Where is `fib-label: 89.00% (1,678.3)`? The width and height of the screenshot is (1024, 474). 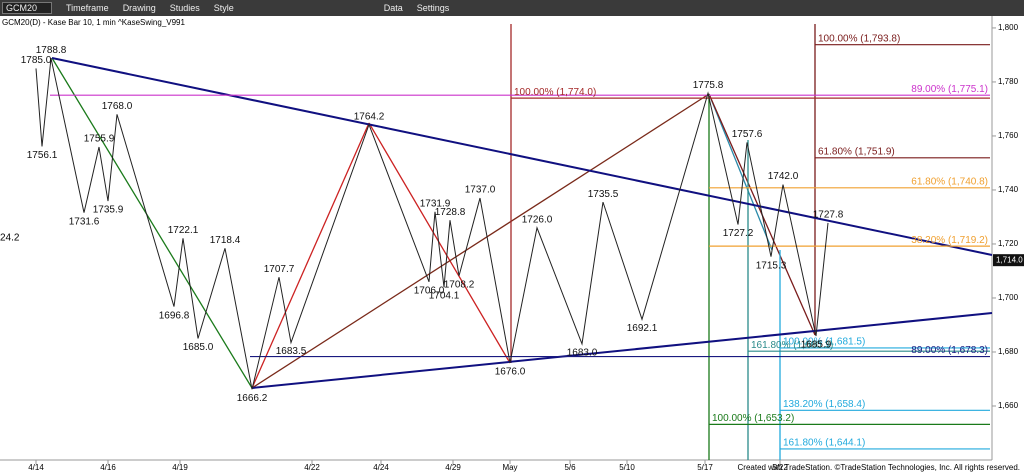 fib-label: 89.00% (1,678.3) is located at coordinates (949, 350).